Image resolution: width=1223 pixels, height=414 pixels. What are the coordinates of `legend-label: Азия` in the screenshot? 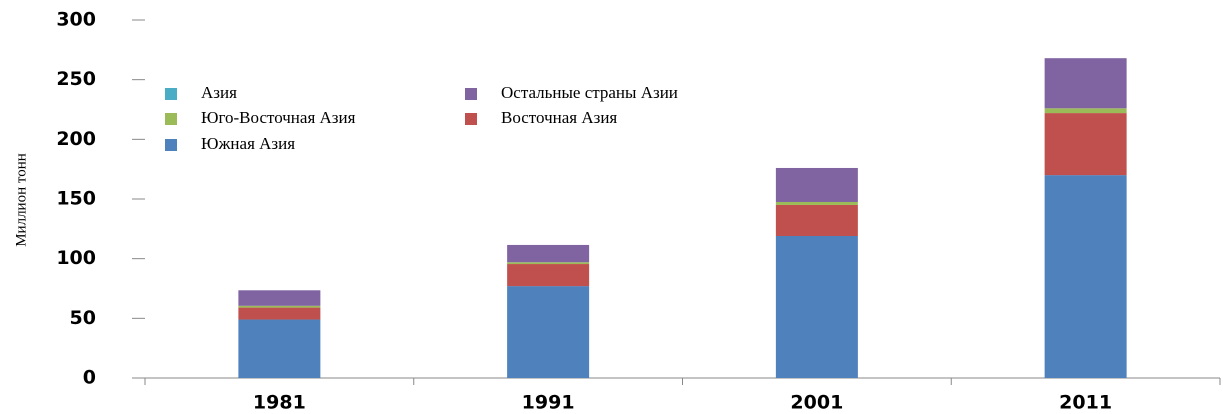 It's located at (219, 92).